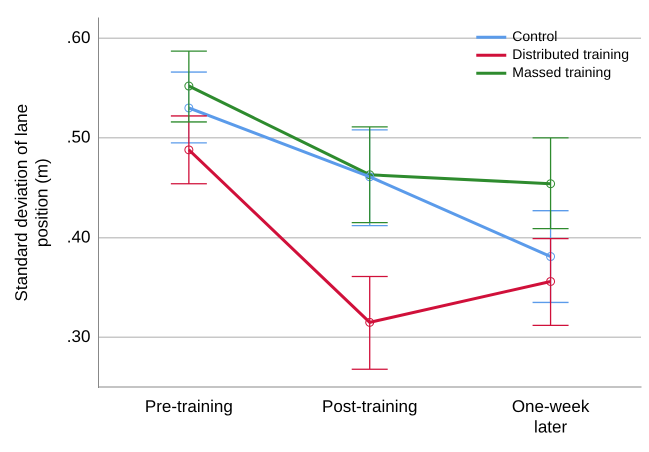 The image size is (649, 452). I want to click on y-axis-title: Standard deviation of lane position (m), so click(32, 203).